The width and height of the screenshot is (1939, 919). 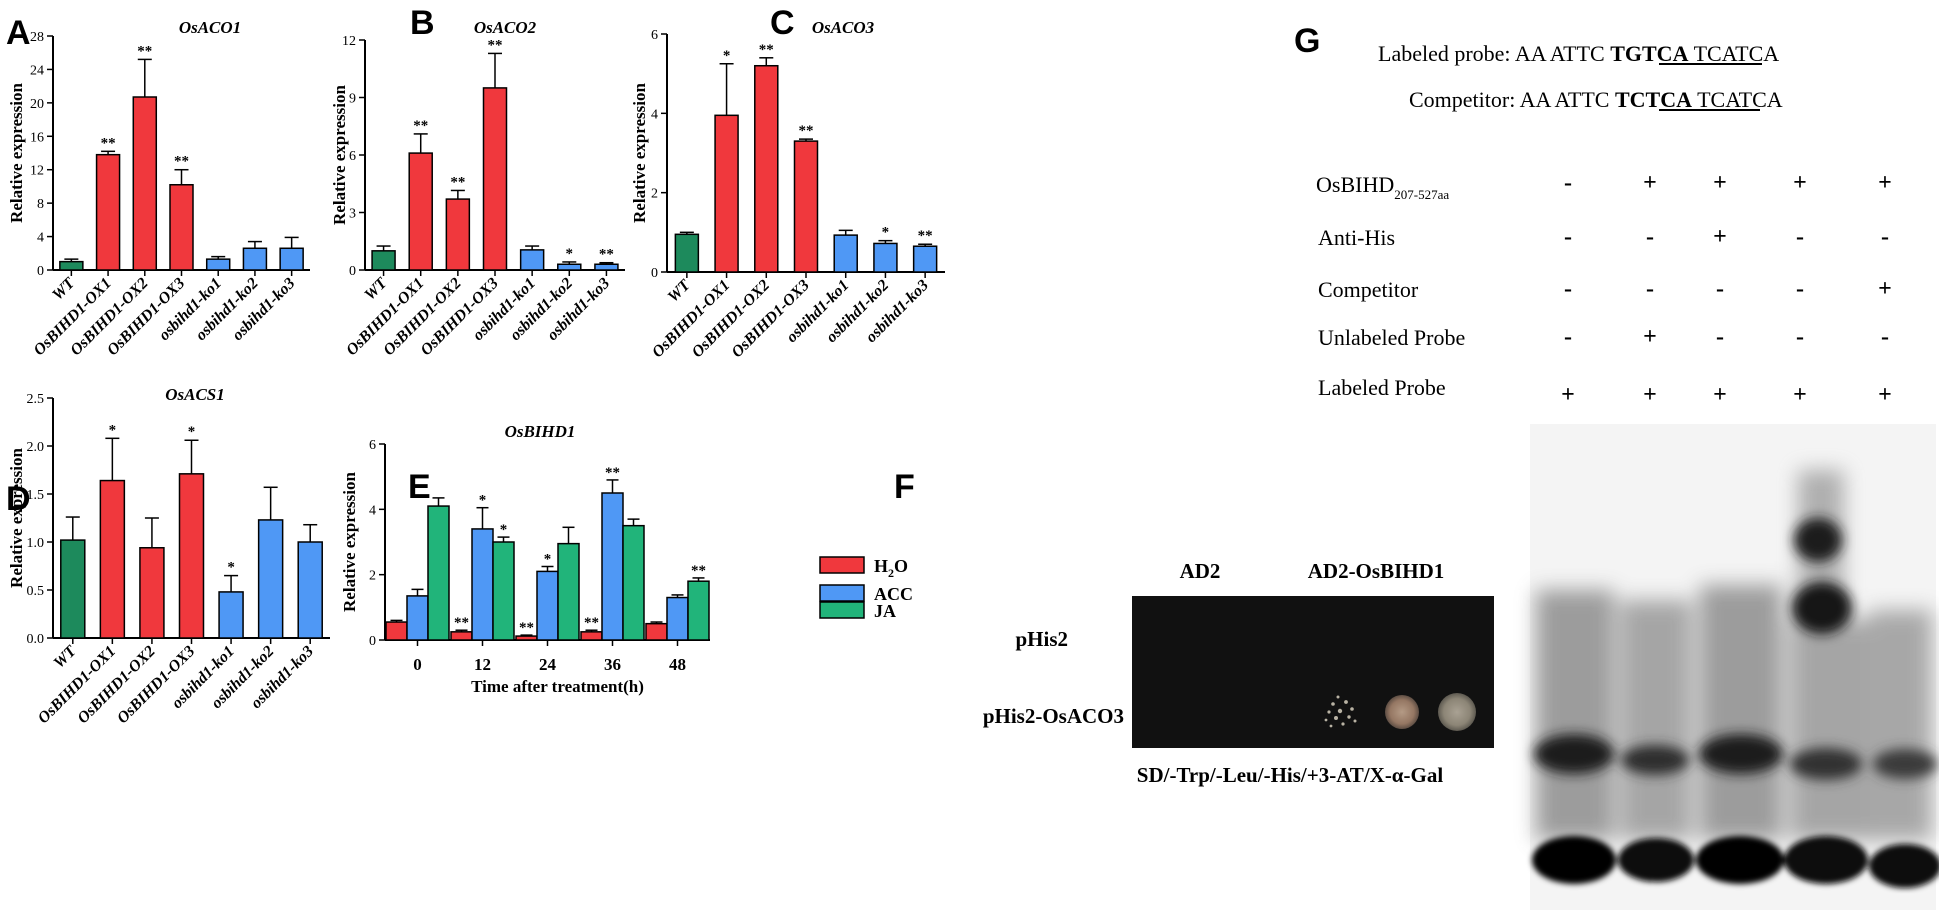 What do you see at coordinates (842, 565) in the screenshot?
I see `legend-swatch-h2o` at bounding box center [842, 565].